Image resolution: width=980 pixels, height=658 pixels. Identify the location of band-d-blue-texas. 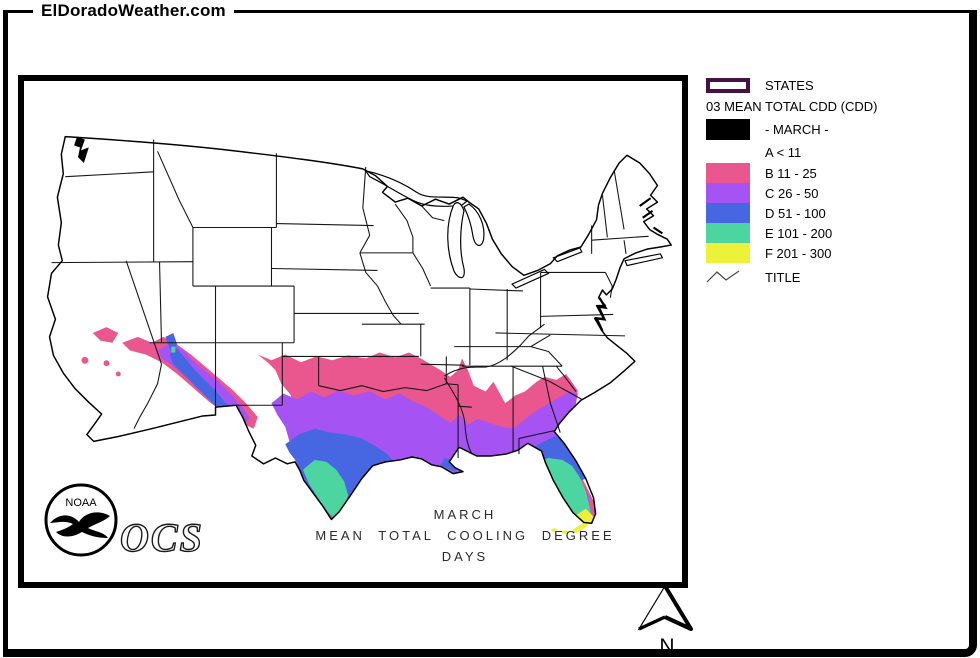
(340, 475).